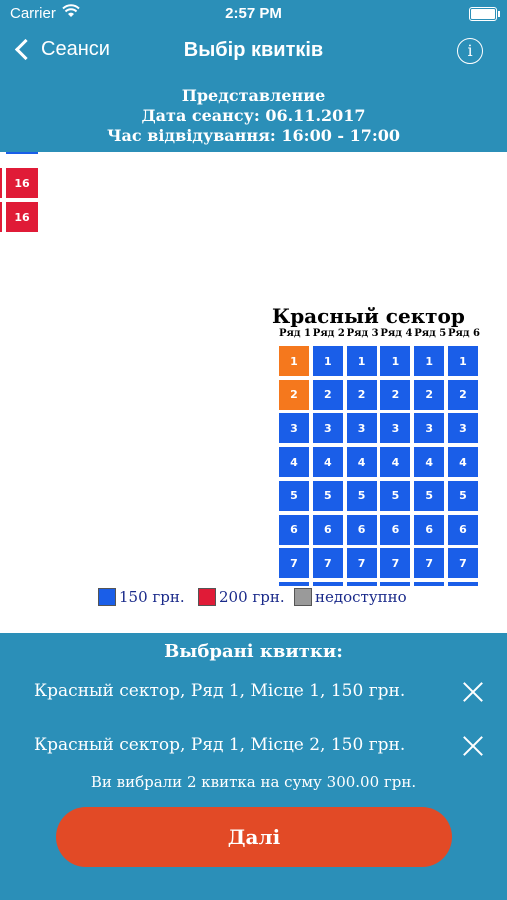 This screenshot has height=900, width=507. I want to click on legend-label: недоступно, so click(361, 597).